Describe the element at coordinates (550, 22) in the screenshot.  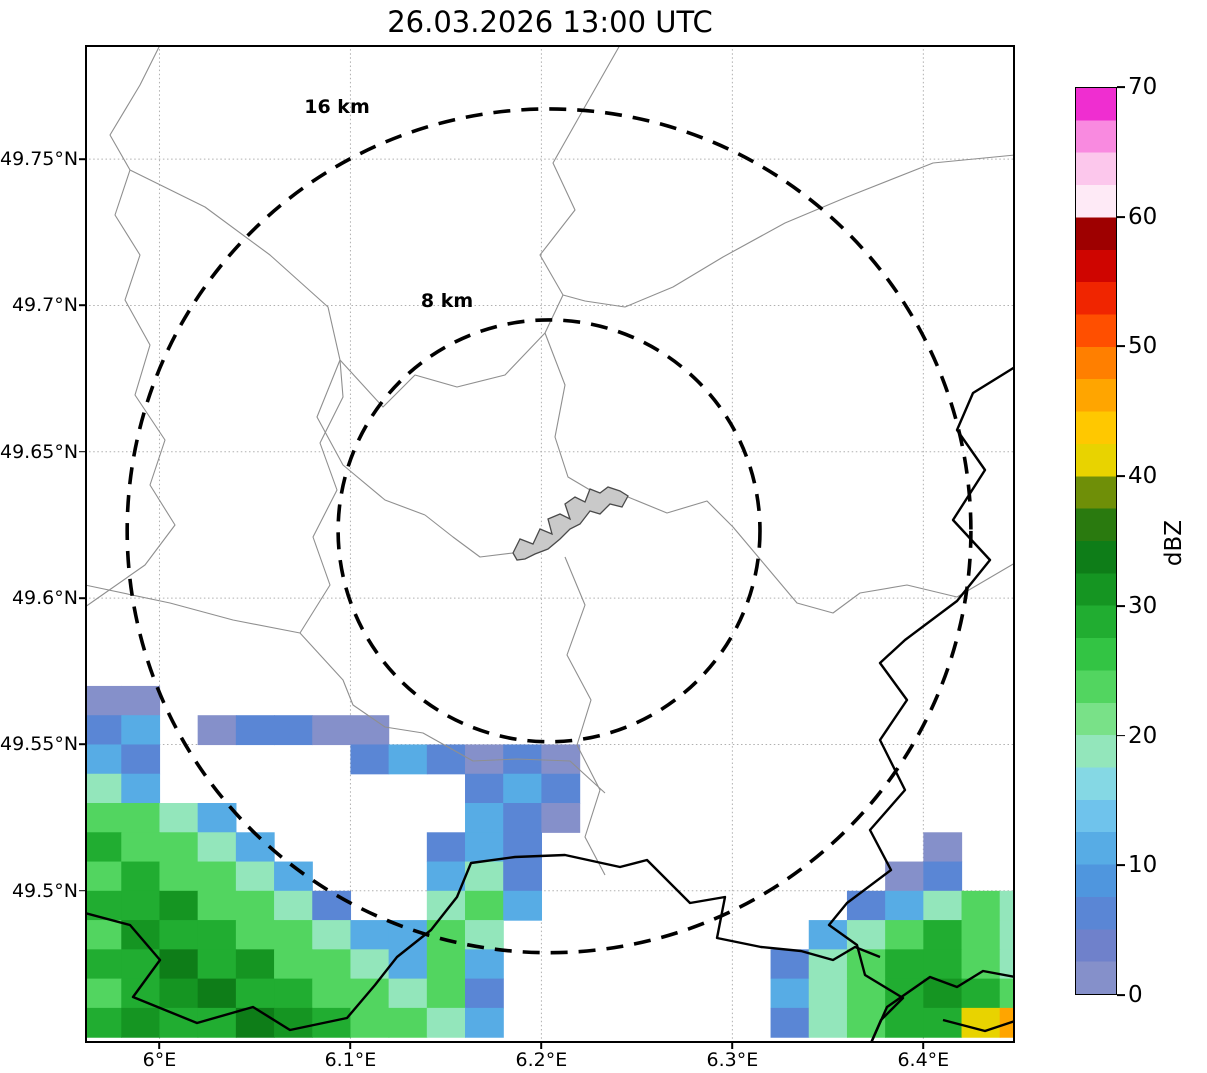
I see `plot-title: 26.03.2026 13:00 UTC` at that location.